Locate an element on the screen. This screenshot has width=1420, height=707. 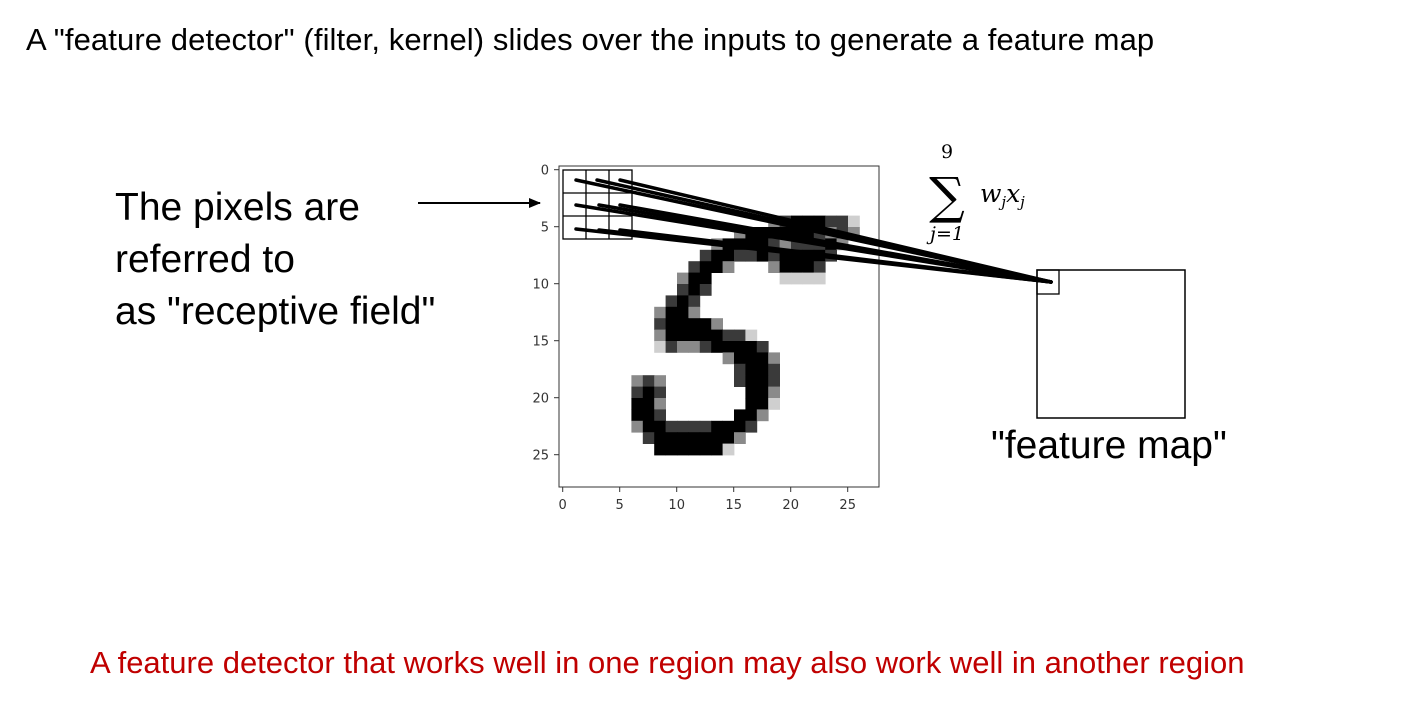
pixel-grid is located at coordinates (745, 335).